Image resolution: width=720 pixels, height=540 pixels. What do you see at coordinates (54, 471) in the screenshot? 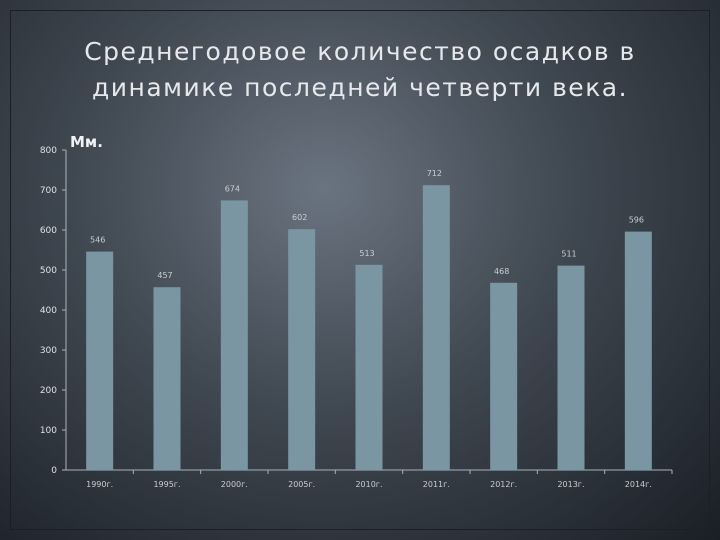
I see `y-tick-label: 0` at bounding box center [54, 471].